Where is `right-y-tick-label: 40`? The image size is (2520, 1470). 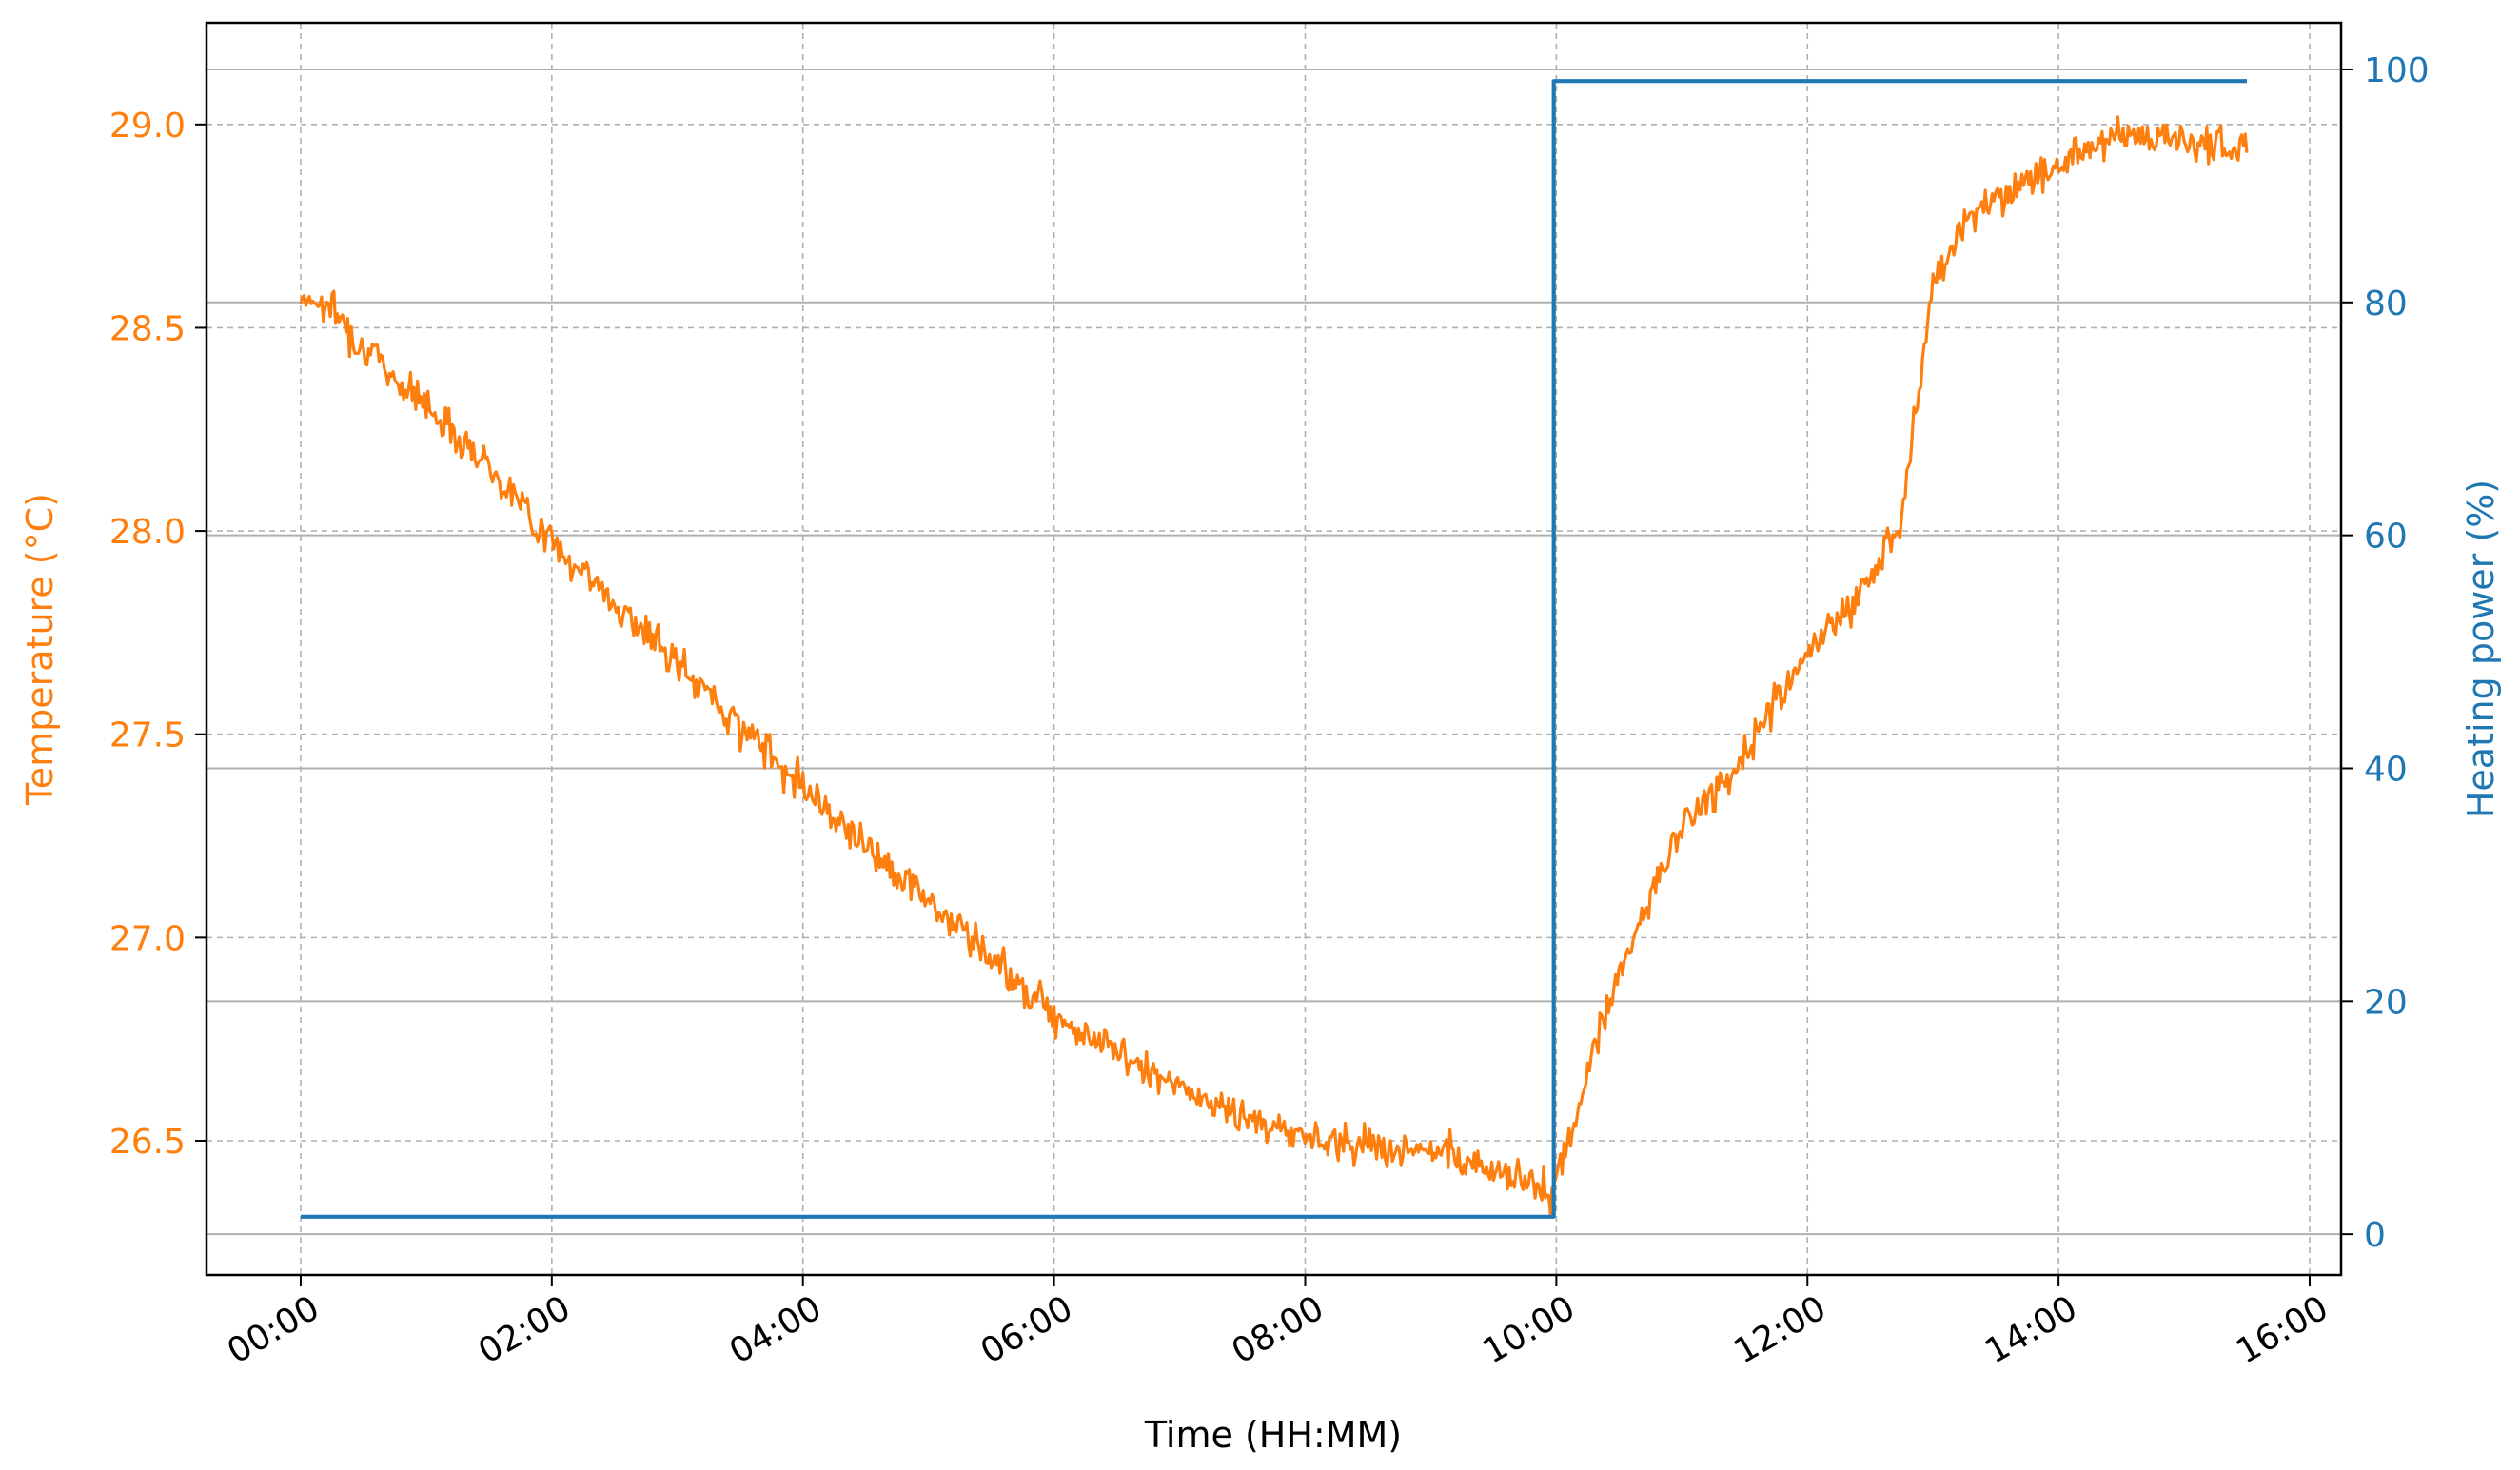 right-y-tick-label: 40 is located at coordinates (2386, 769).